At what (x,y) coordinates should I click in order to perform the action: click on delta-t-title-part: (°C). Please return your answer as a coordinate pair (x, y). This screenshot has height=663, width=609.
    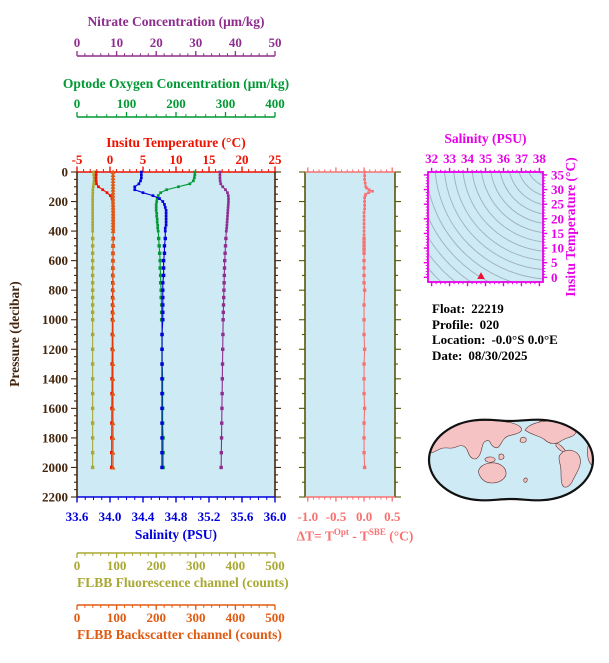
    Looking at the image, I should click on (399, 536).